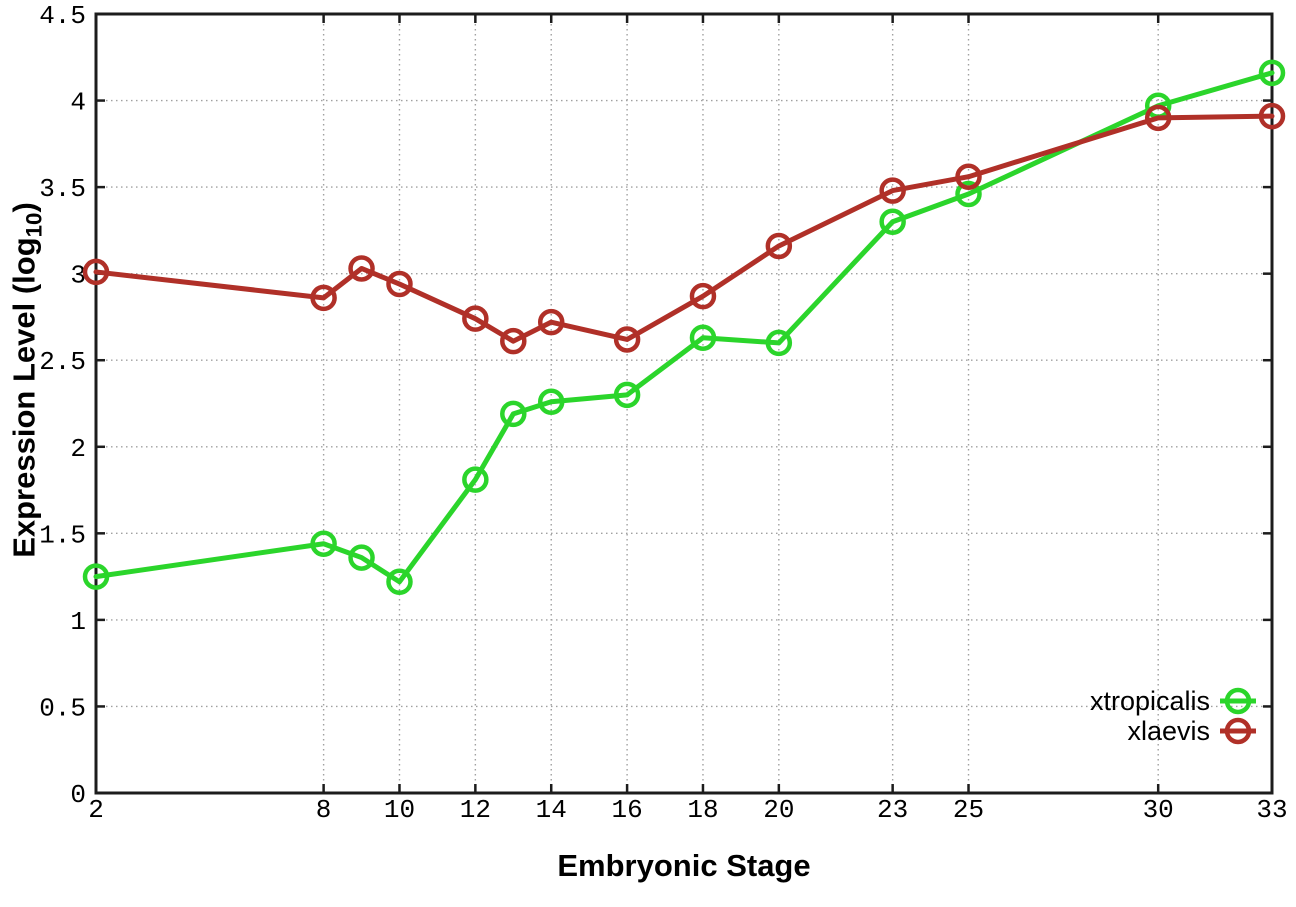 The width and height of the screenshot is (1296, 907). Describe the element at coordinates (62, 189) in the screenshot. I see `y-tick-label: 3.5` at that location.